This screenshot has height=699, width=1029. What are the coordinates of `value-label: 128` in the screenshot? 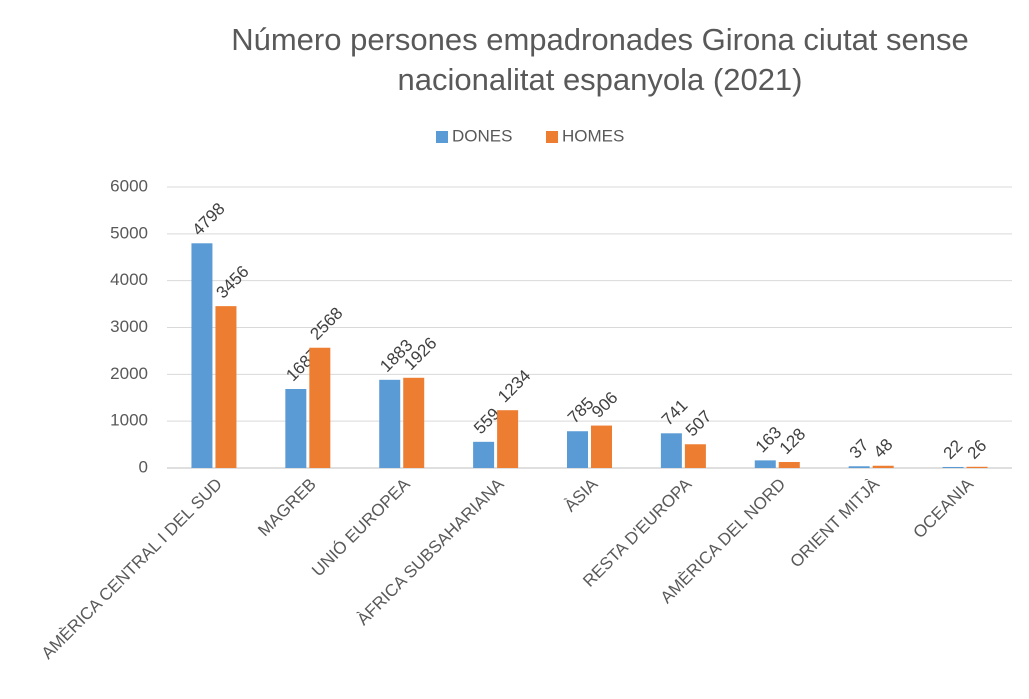 It's located at (792, 441).